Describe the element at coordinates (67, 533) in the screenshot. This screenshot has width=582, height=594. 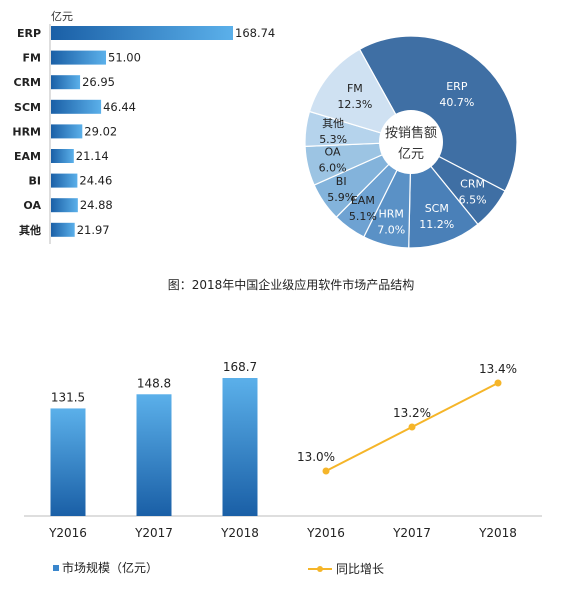
I see `vbar-category-label: Y2016` at that location.